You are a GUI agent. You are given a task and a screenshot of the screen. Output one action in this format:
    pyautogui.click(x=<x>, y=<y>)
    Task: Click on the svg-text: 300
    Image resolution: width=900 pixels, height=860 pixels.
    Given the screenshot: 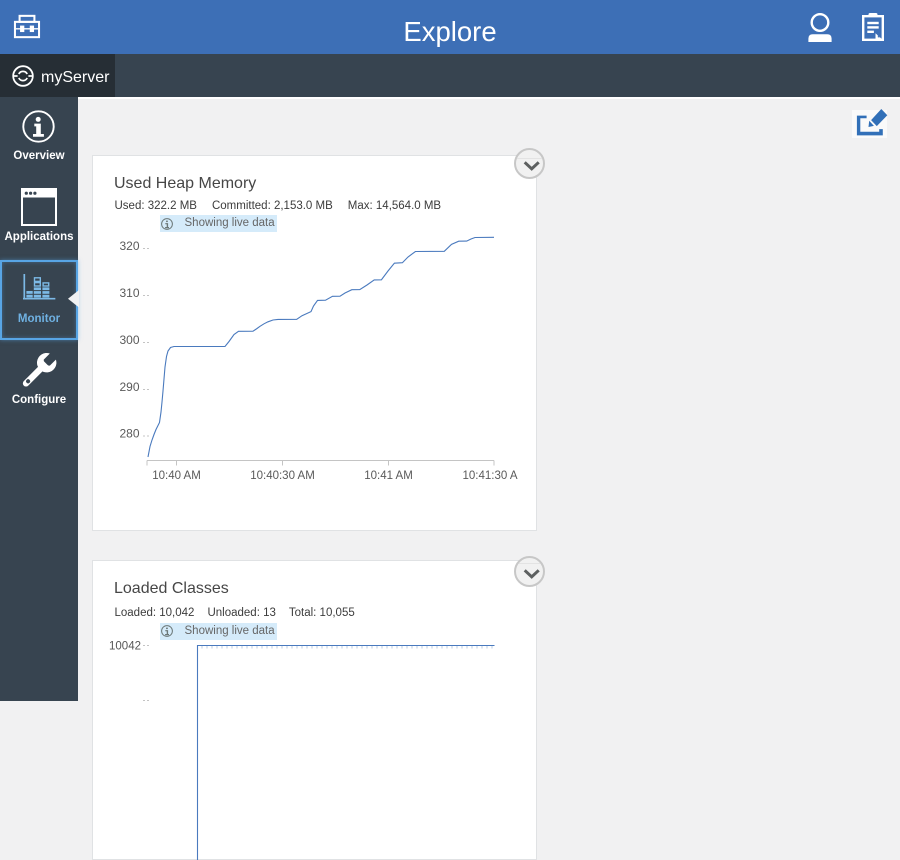 What is the action you would take?
    pyautogui.click(x=129, y=340)
    